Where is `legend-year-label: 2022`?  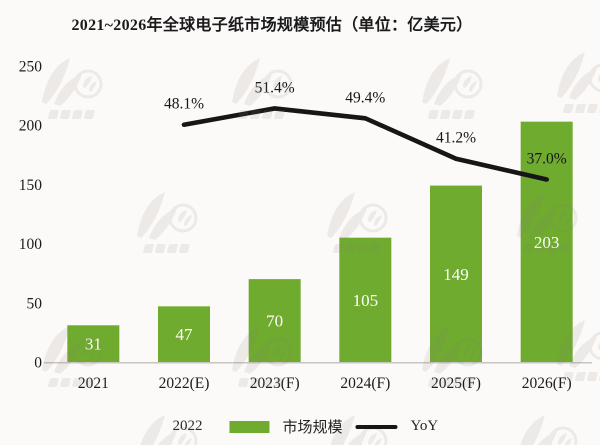
legend-year-label: 2022 is located at coordinates (187, 426).